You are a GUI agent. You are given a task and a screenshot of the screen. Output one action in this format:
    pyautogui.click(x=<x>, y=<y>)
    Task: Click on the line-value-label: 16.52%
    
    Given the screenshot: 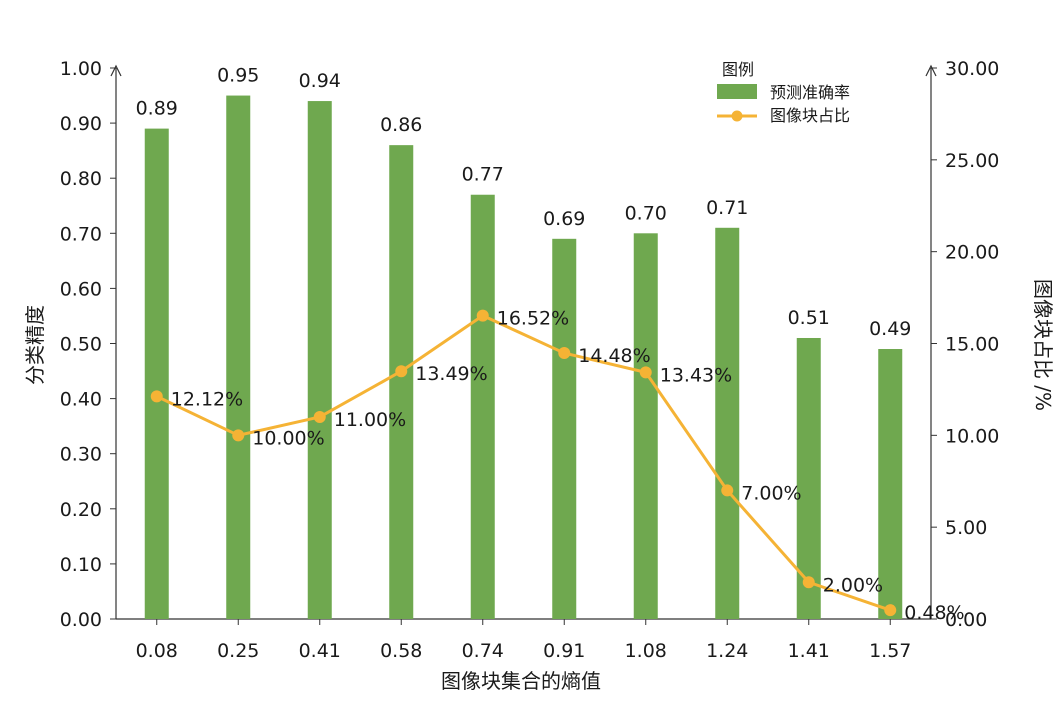 What is the action you would take?
    pyautogui.click(x=533, y=319)
    